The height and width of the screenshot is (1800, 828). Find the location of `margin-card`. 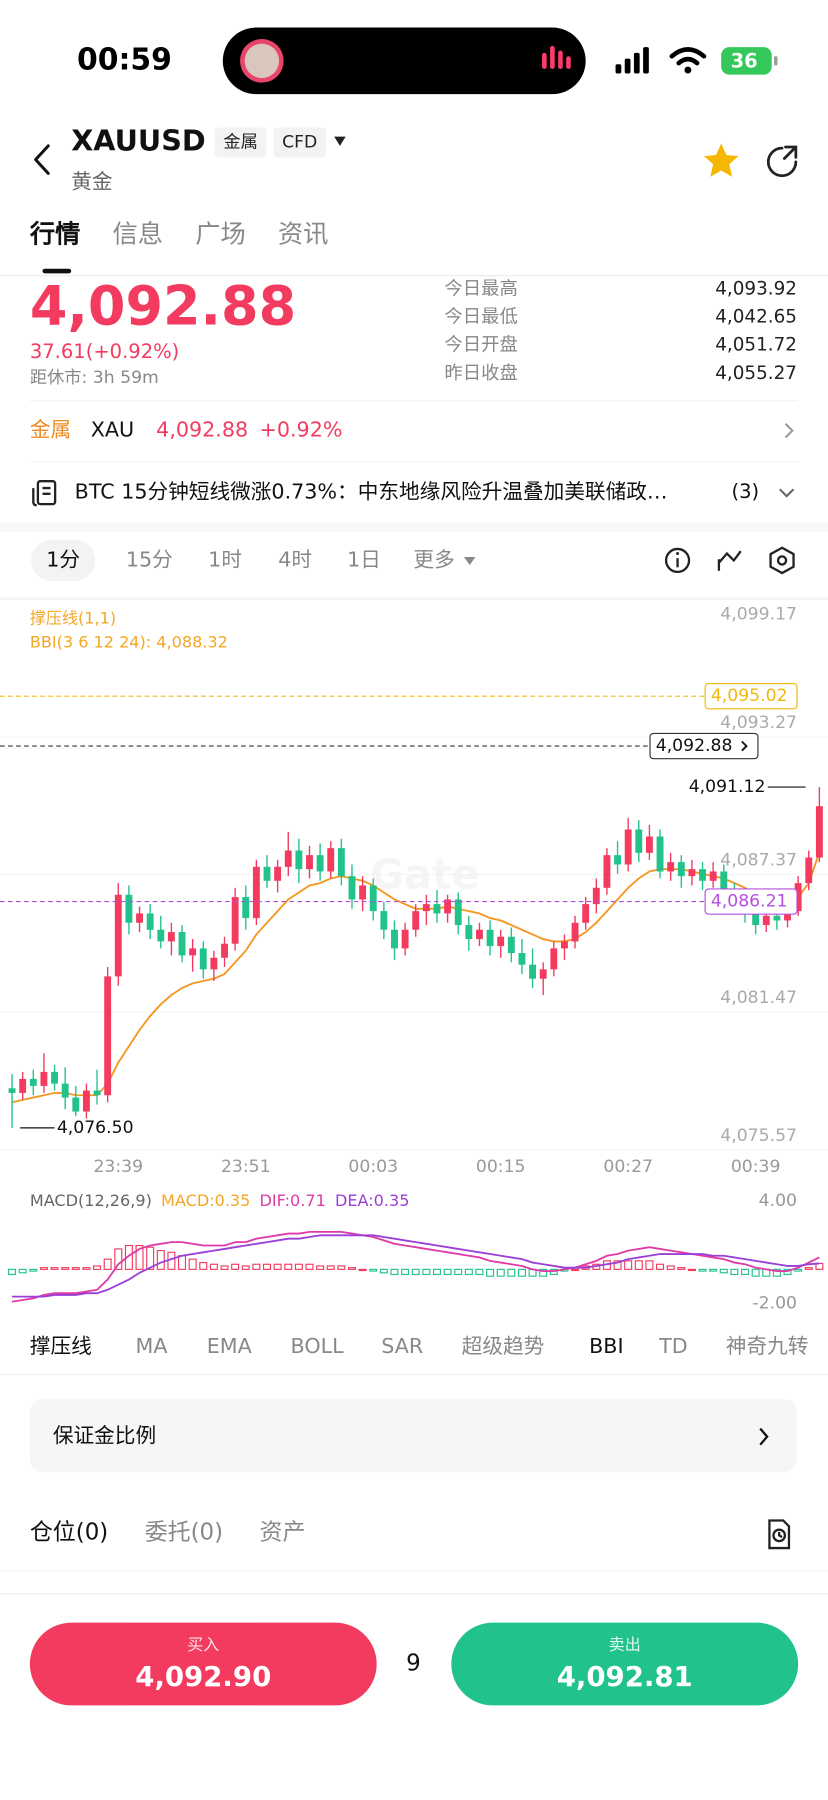

margin-card is located at coordinates (413, 1435).